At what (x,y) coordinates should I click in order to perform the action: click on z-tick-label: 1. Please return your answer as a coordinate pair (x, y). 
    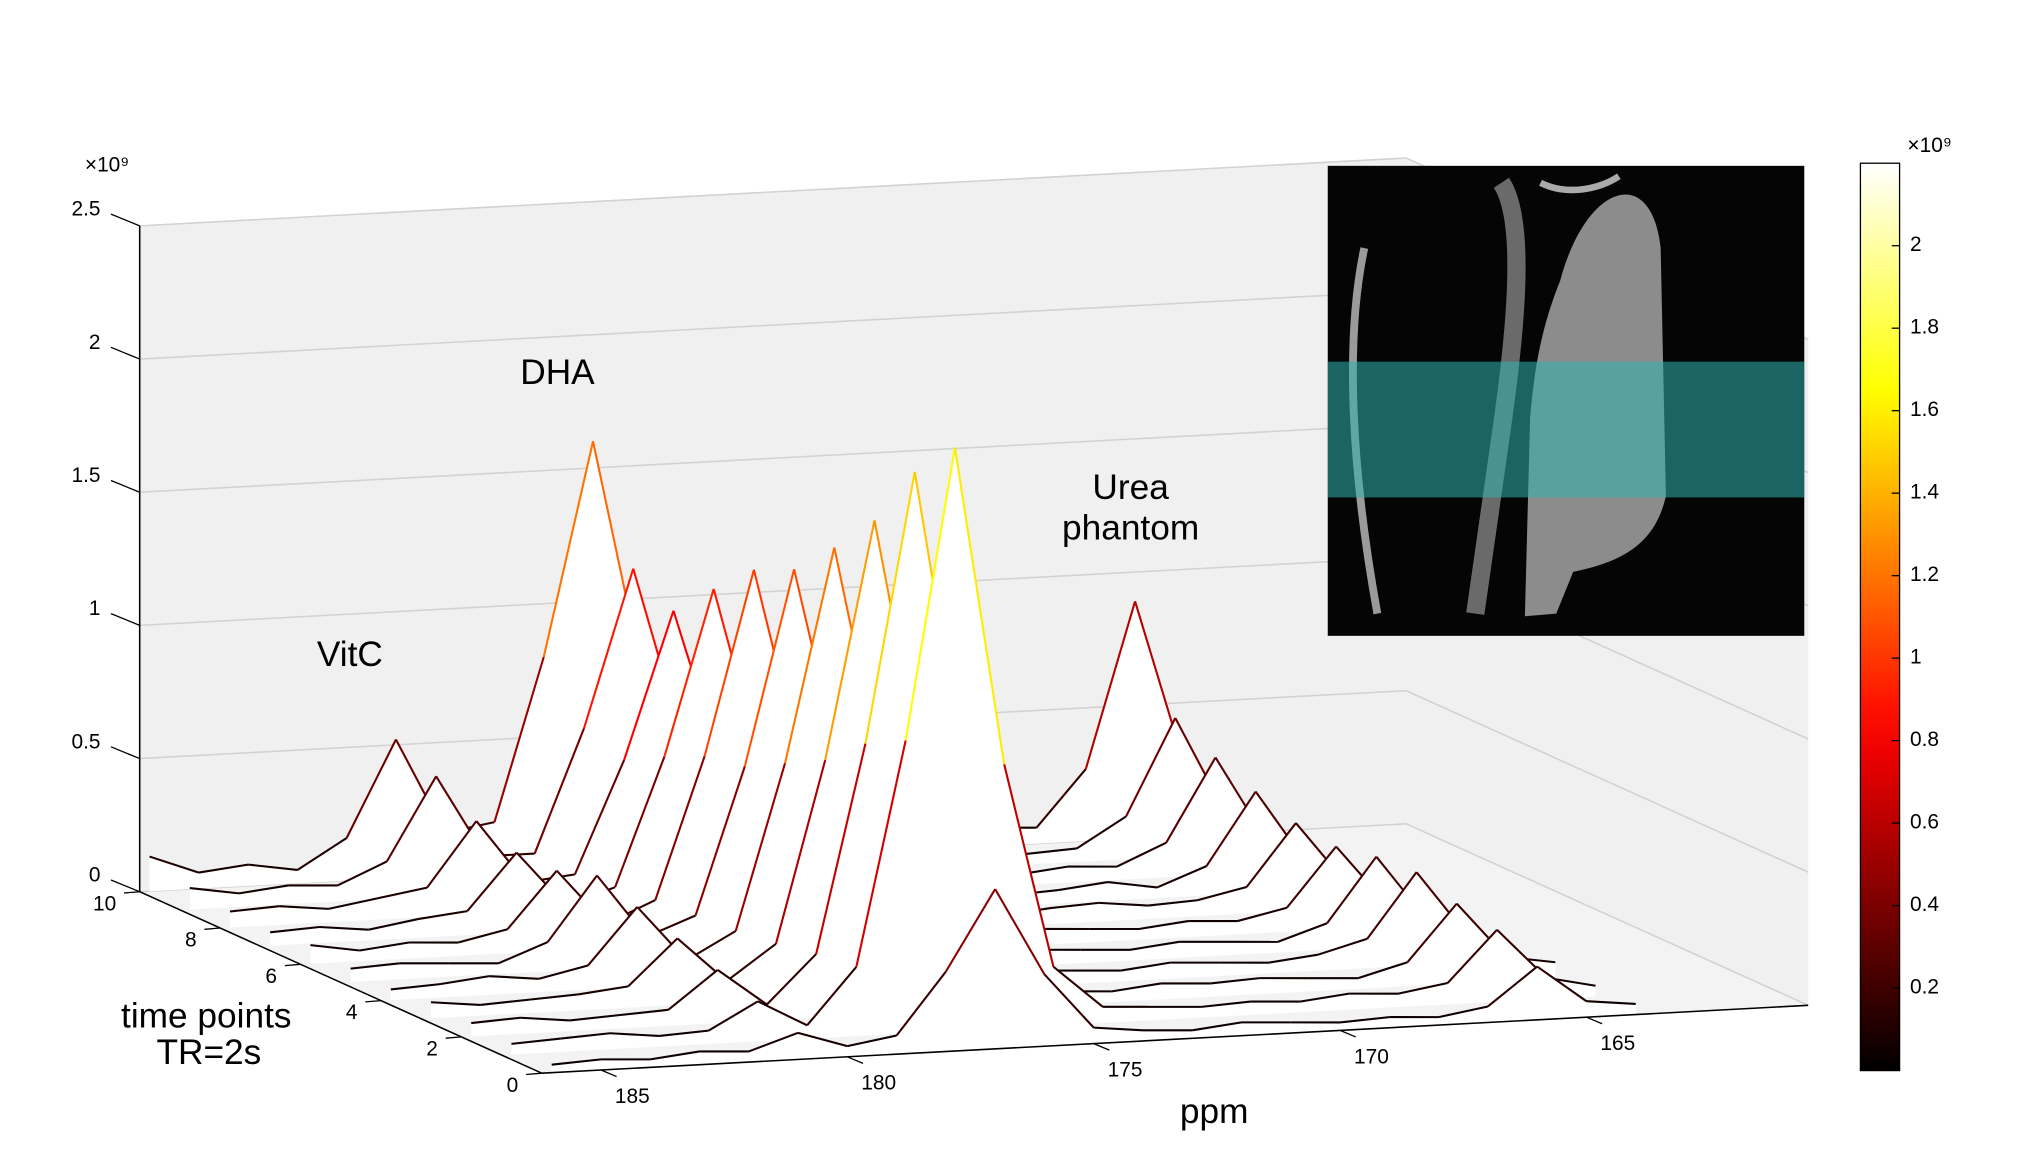
    Looking at the image, I should click on (95, 608).